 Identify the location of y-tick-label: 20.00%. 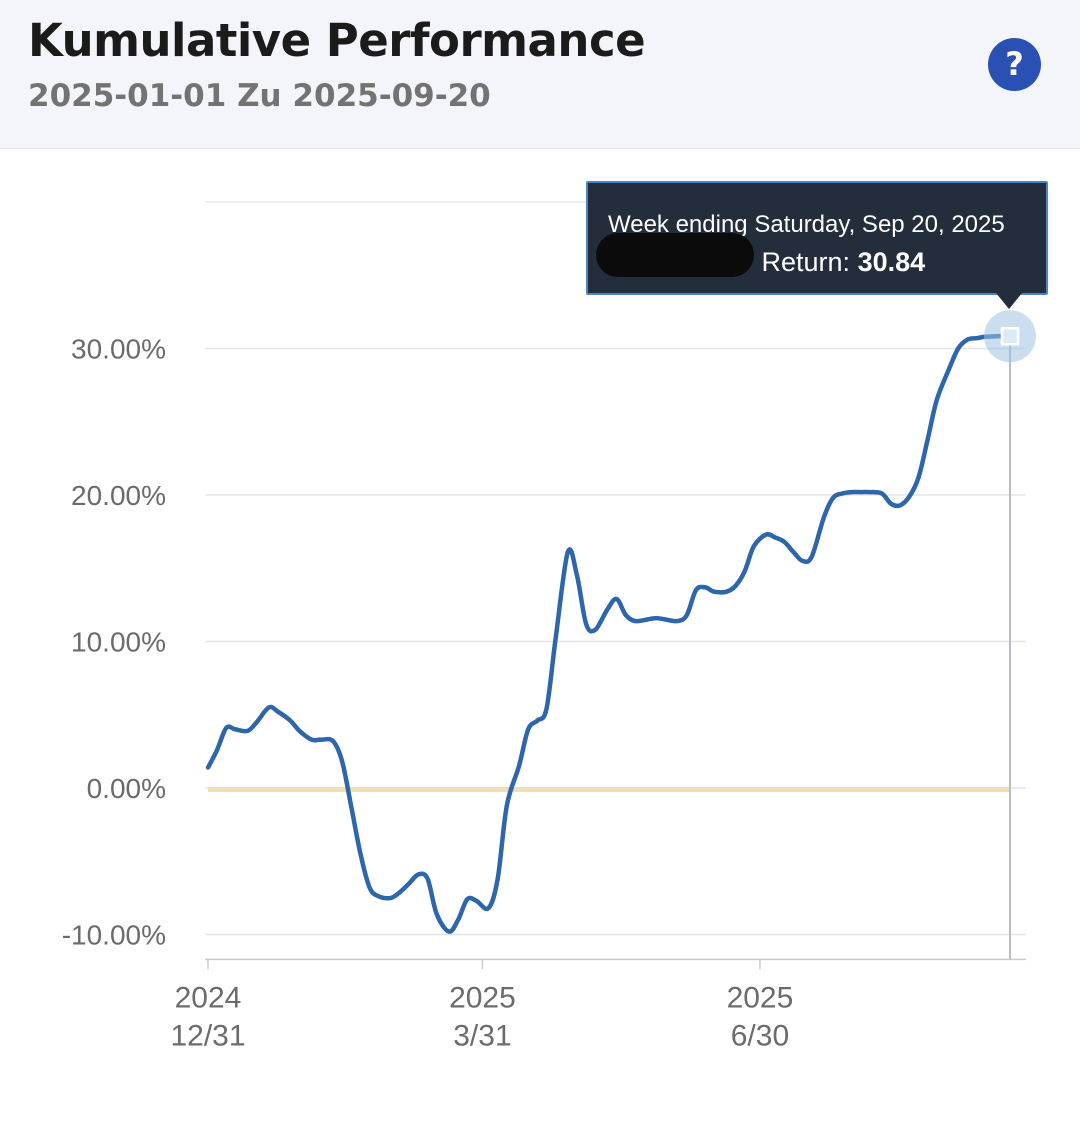
(118, 495).